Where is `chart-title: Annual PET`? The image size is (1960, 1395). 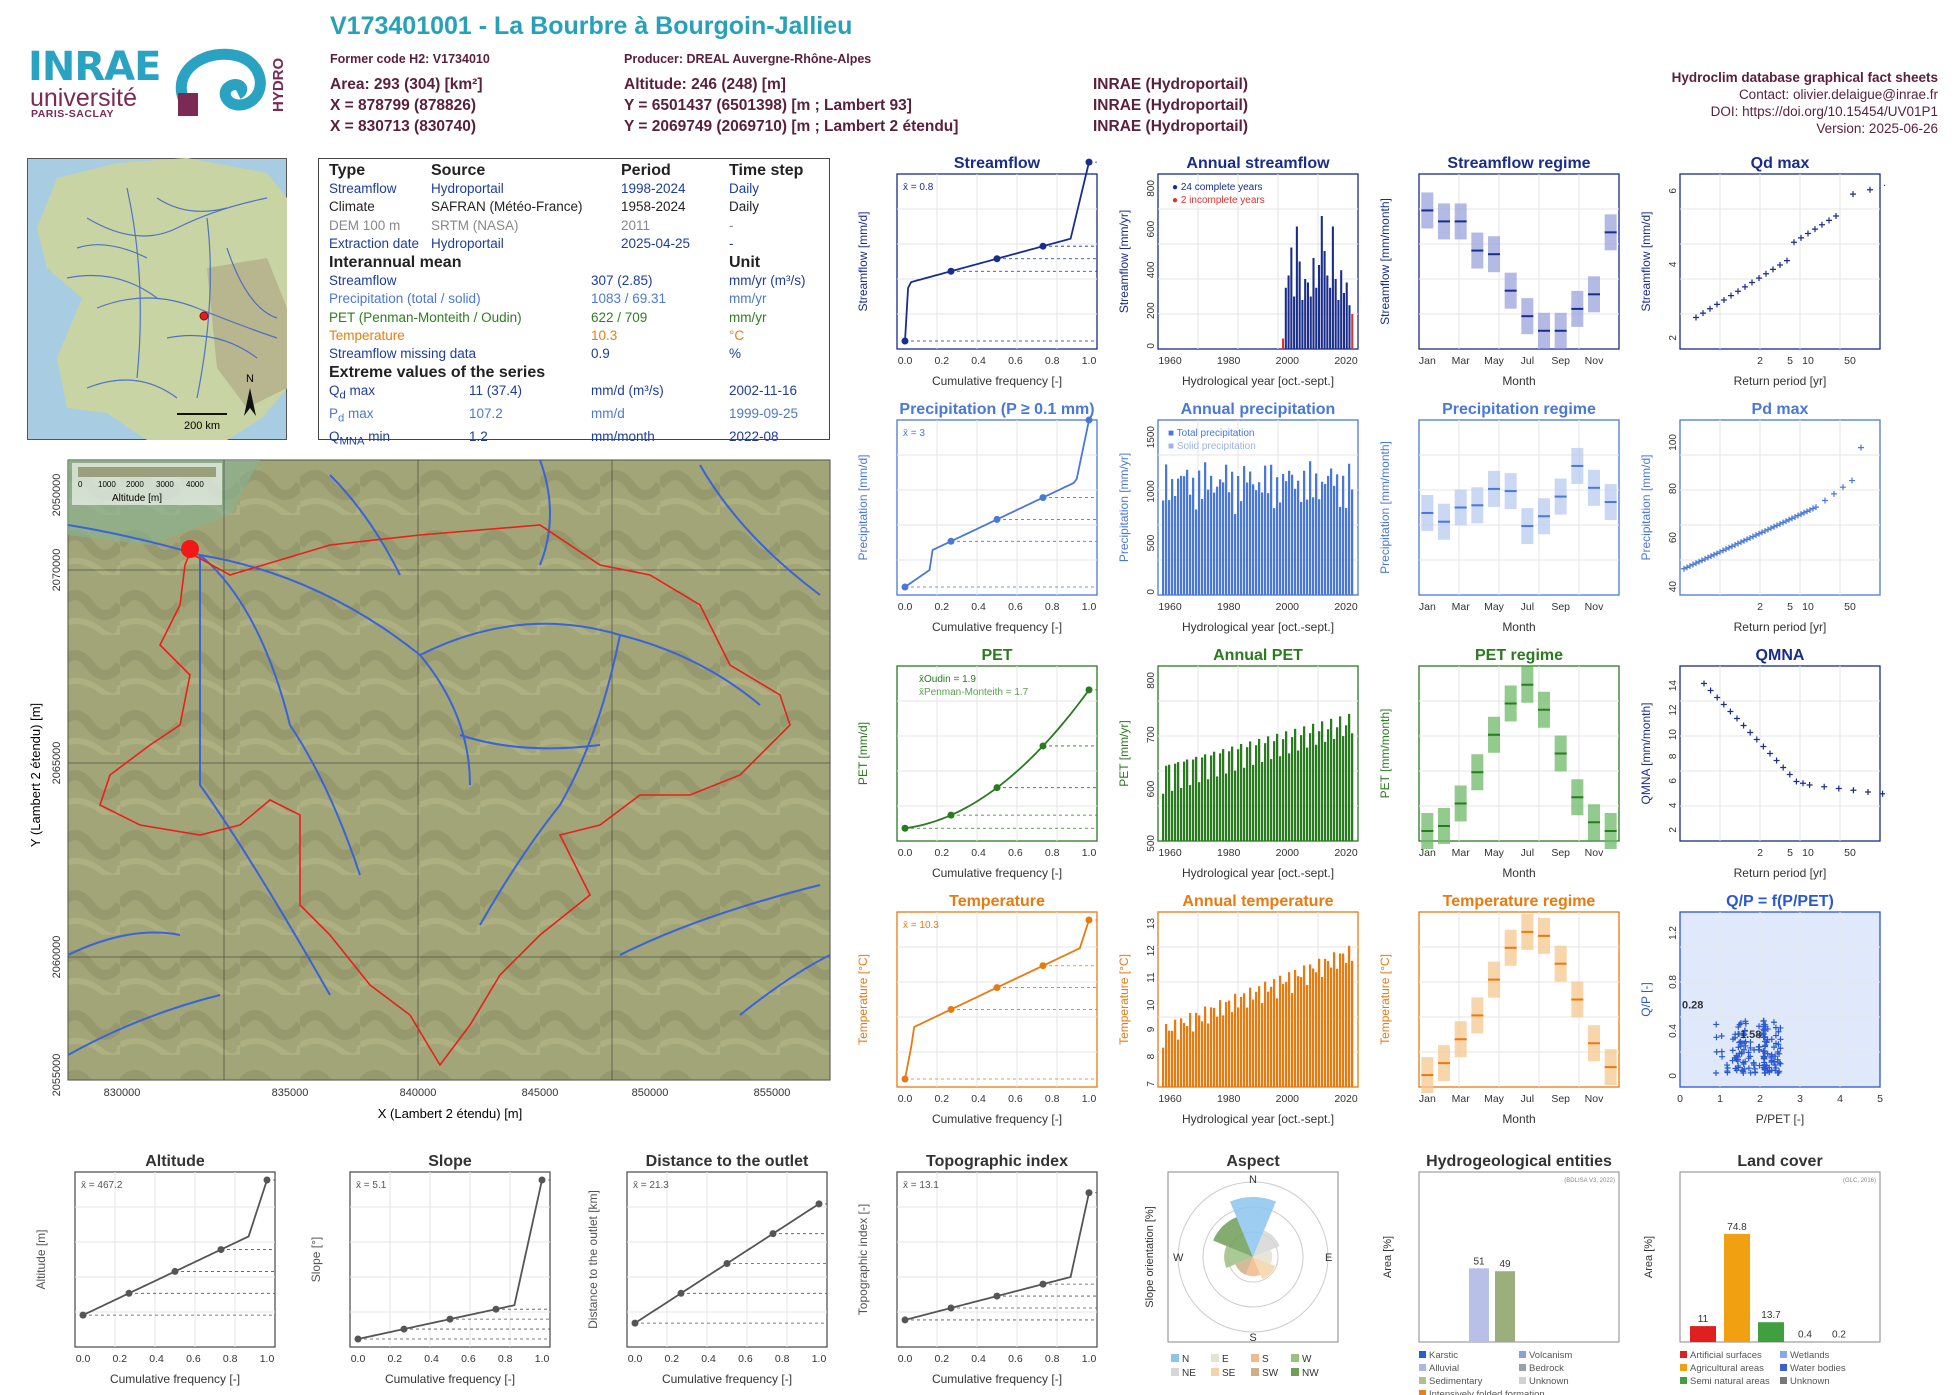
chart-title: Annual PET is located at coordinates (1258, 655).